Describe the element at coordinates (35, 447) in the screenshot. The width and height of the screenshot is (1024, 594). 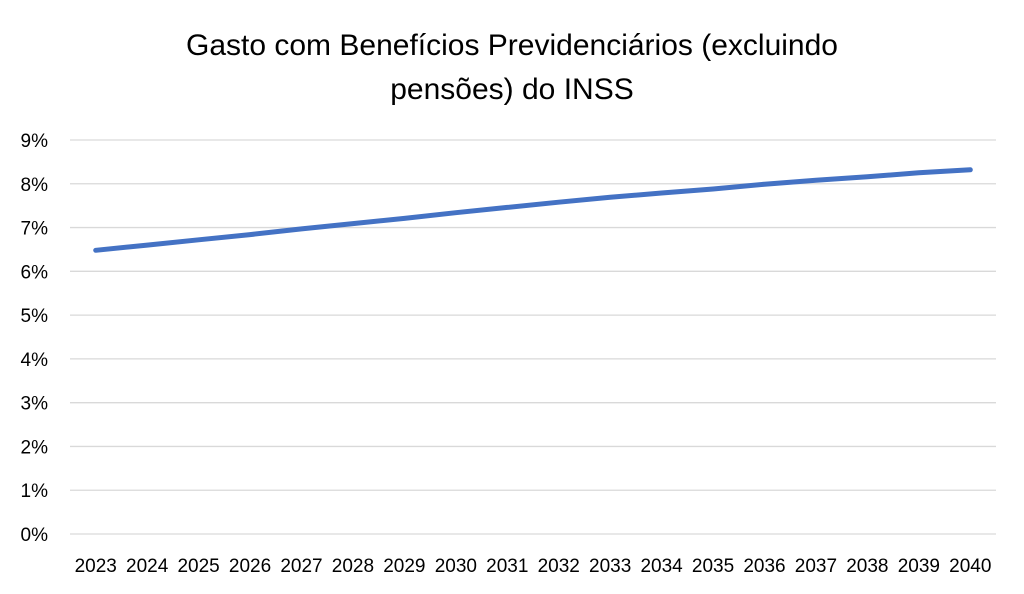
I see `y-tick-label: 2%` at that location.